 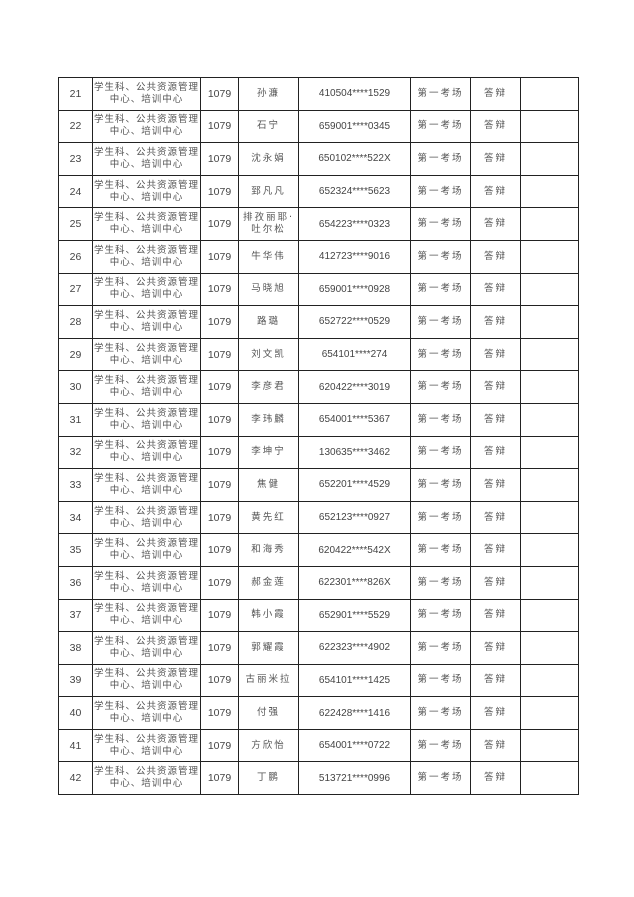 What do you see at coordinates (354, 582) in the screenshot?
I see `id-number-cell: 622301****826X` at bounding box center [354, 582].